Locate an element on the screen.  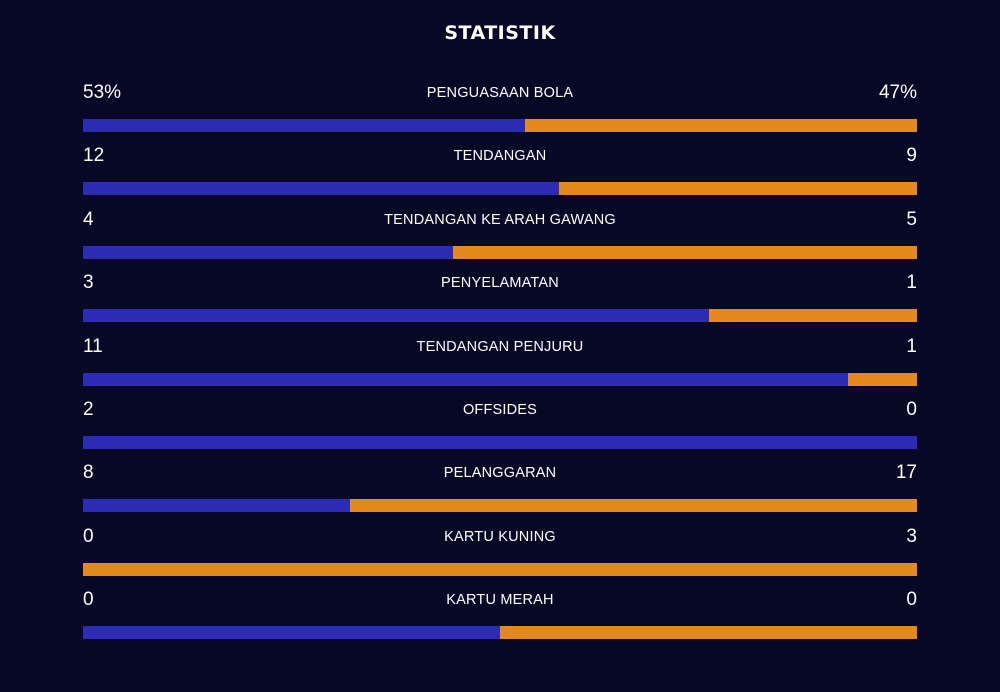
home-value: 3 is located at coordinates (88, 283).